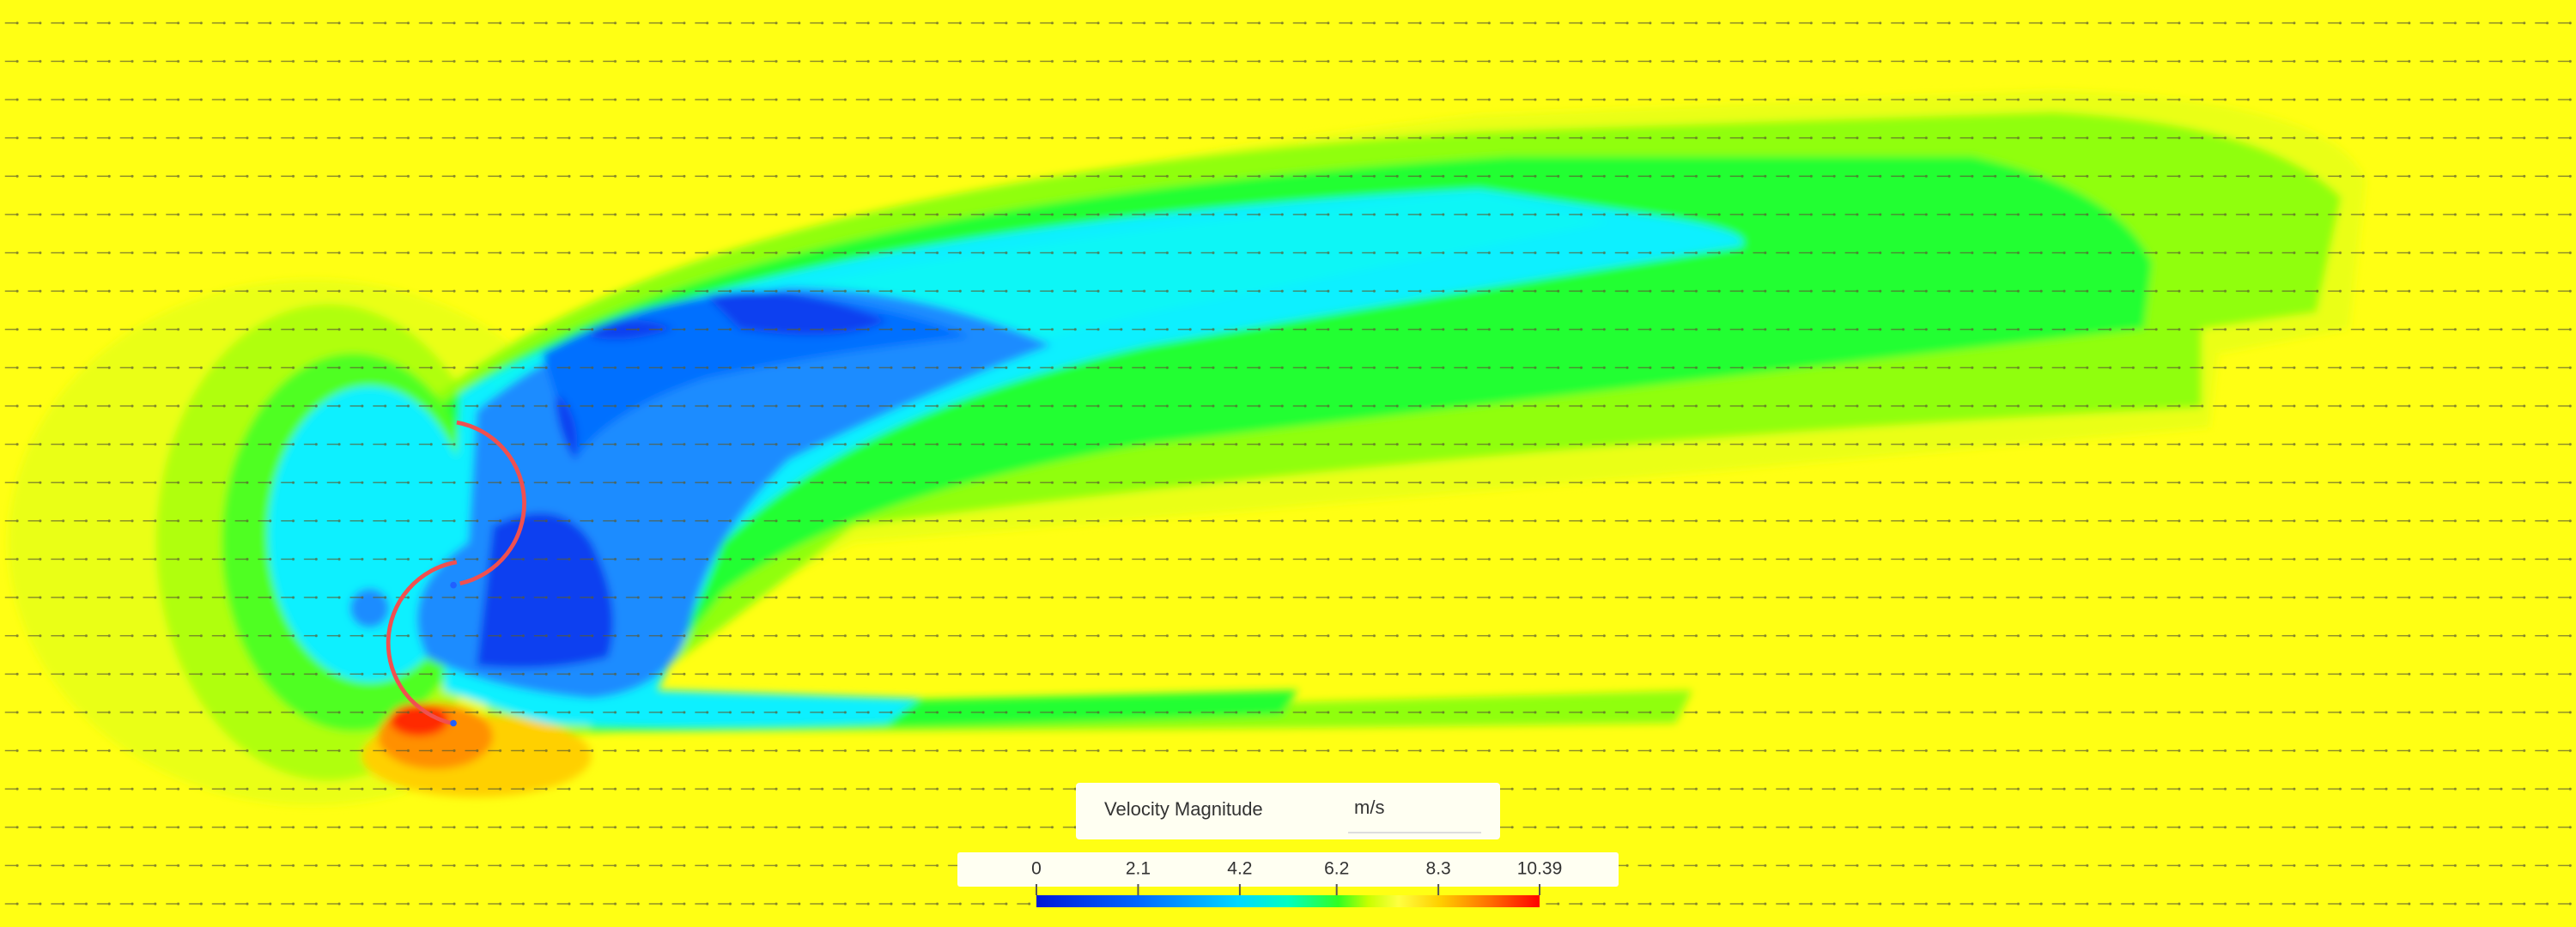 The width and height of the screenshot is (2576, 927). I want to click on tick-label: 6.2, so click(1336, 869).